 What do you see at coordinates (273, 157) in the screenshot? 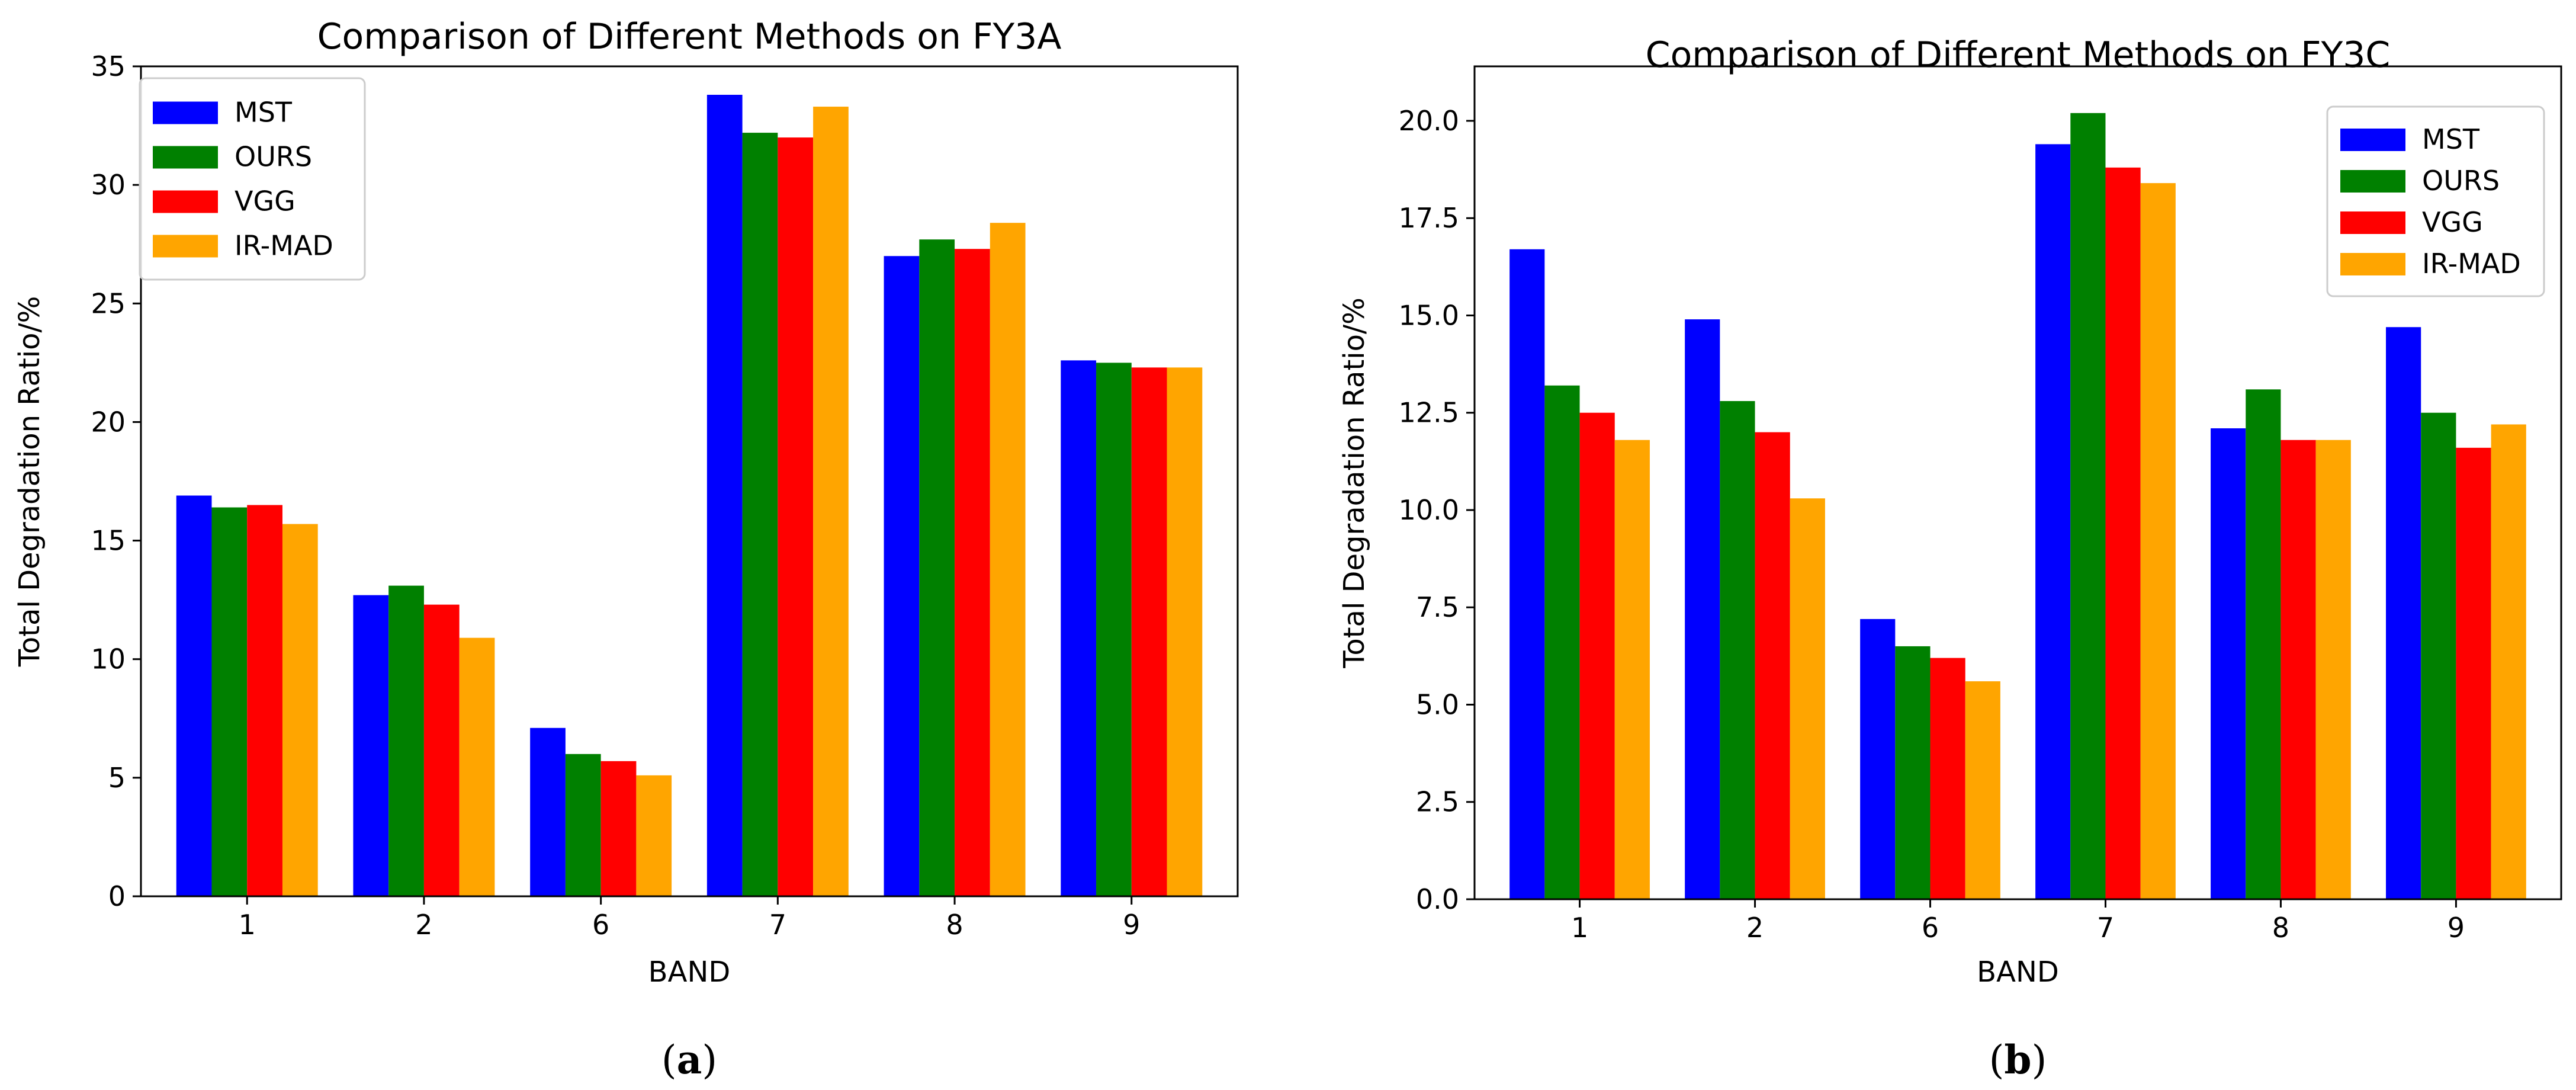
I see `legend-label-ours: OURS` at bounding box center [273, 157].